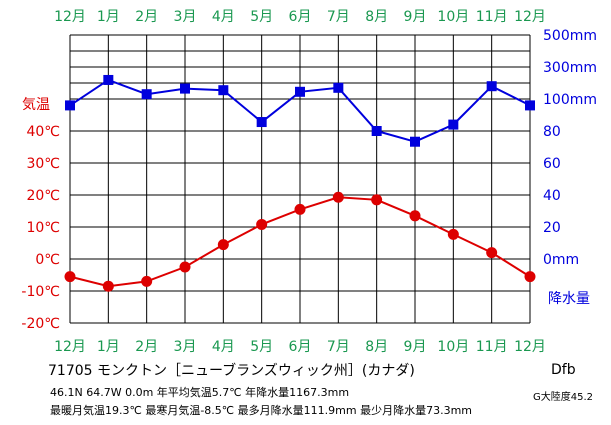 The width and height of the screenshot is (611, 425). Describe the element at coordinates (47, 260) in the screenshot. I see `temperature-tick-label: 0℃` at that location.